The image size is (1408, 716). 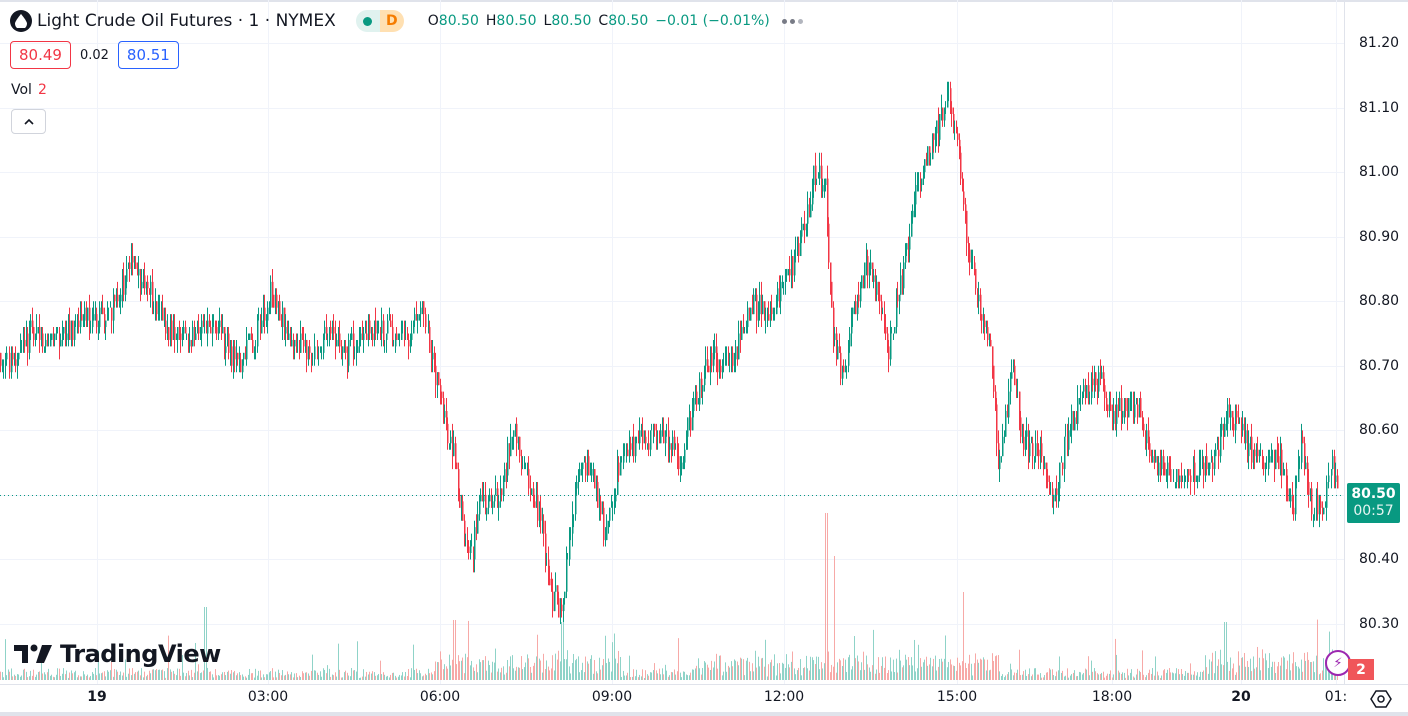 I want to click on last-price-tag: 80.50 00:57, so click(x=1373, y=503).